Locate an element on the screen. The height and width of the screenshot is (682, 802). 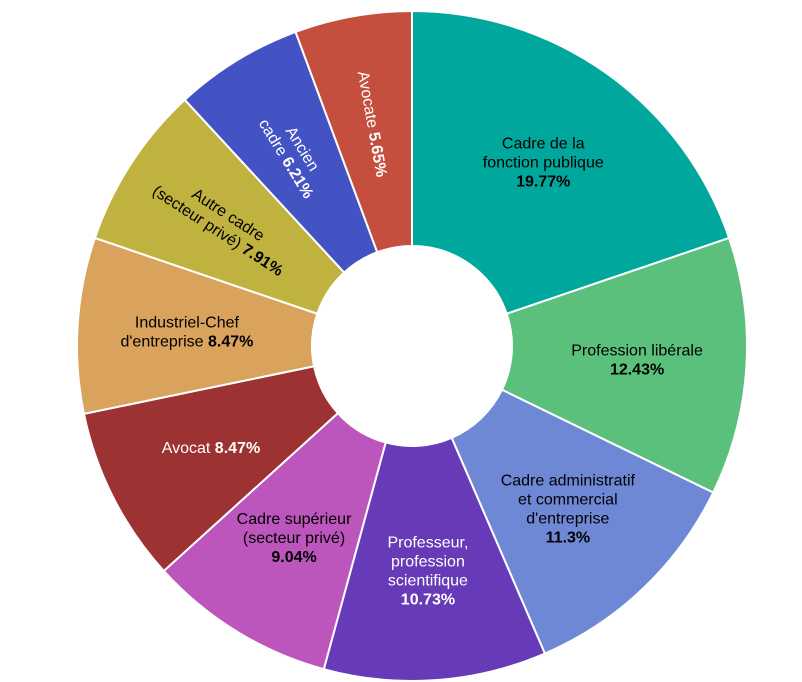
slice-label-text: Cadre supérieur (secteur privé) 9.04% is located at coordinates (294, 538).